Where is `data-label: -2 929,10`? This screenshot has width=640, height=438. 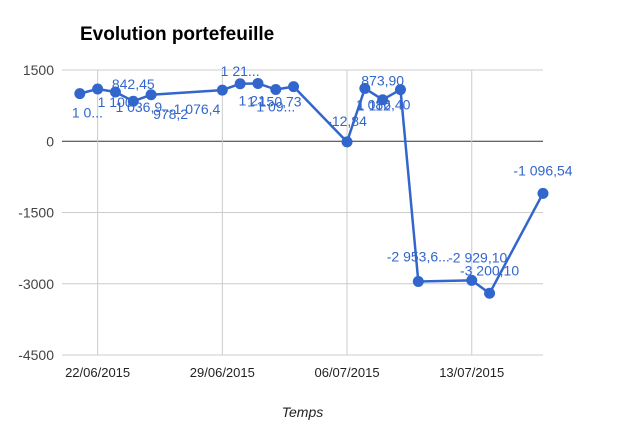
data-label: -2 929,10 is located at coordinates (477, 257).